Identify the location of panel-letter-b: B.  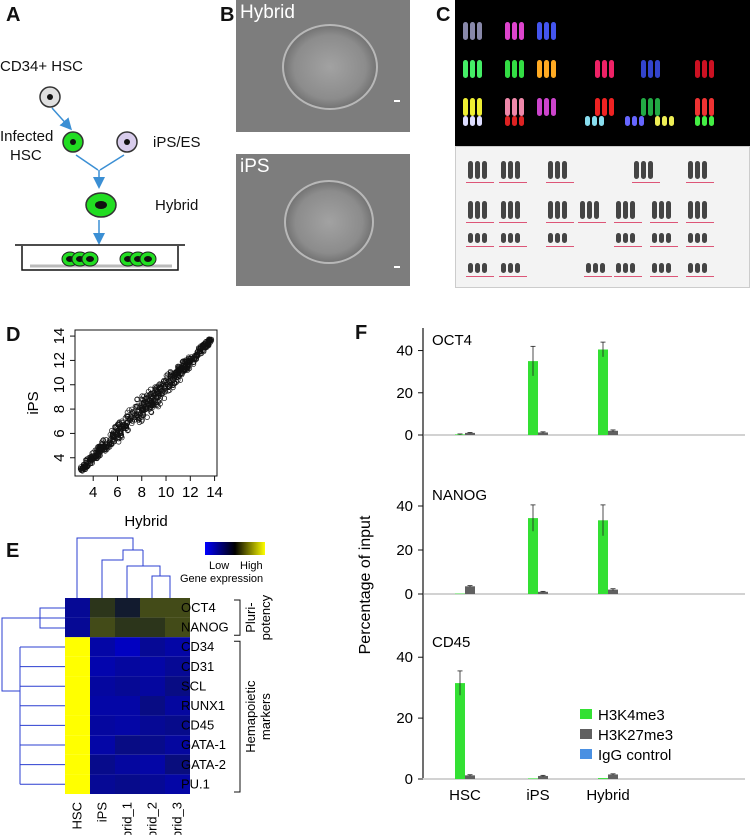
(227, 15).